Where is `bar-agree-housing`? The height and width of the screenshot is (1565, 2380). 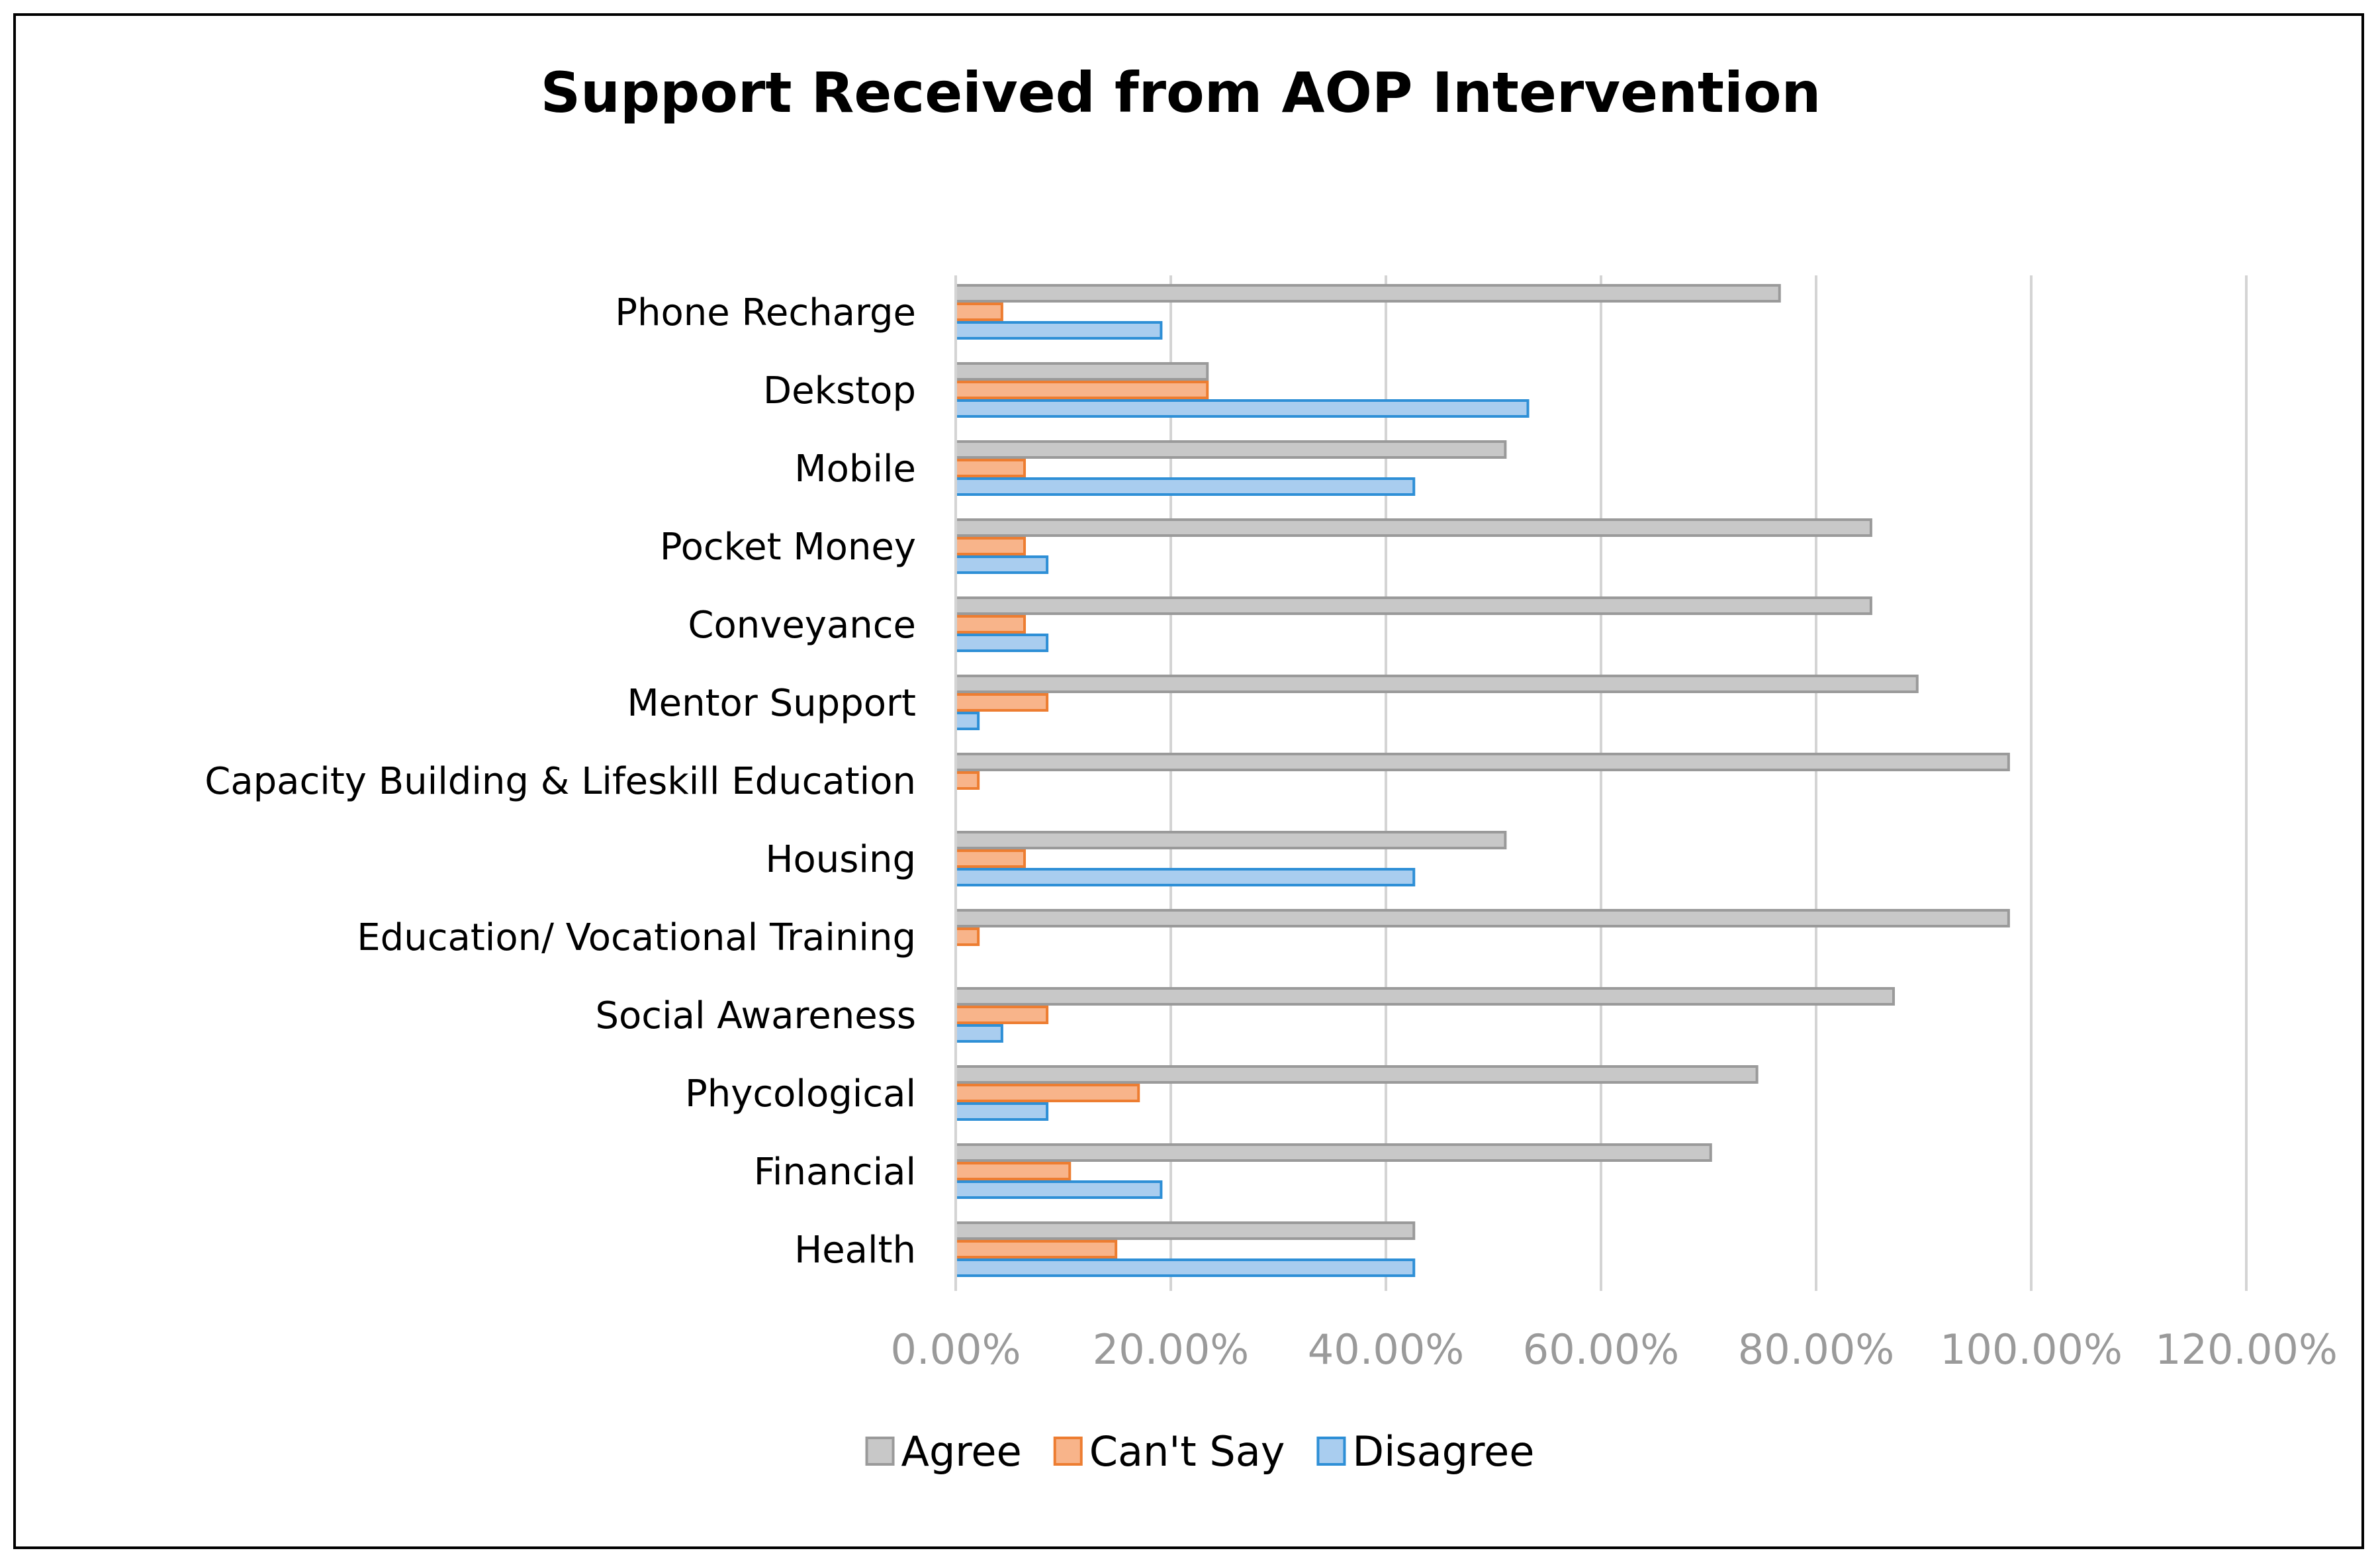 bar-agree-housing is located at coordinates (1230, 840).